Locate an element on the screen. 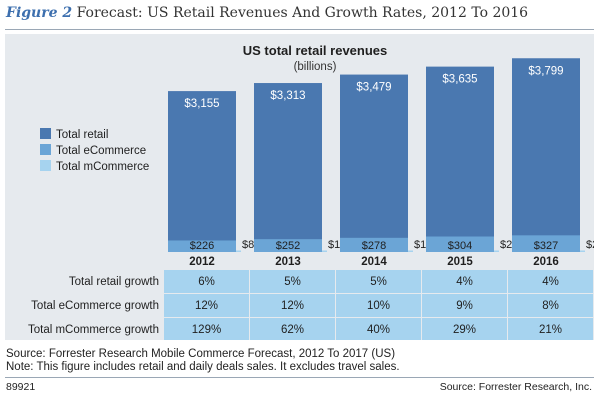 The height and width of the screenshot is (401, 599). label-ecommerce-2013: $252 is located at coordinates (288, 246).